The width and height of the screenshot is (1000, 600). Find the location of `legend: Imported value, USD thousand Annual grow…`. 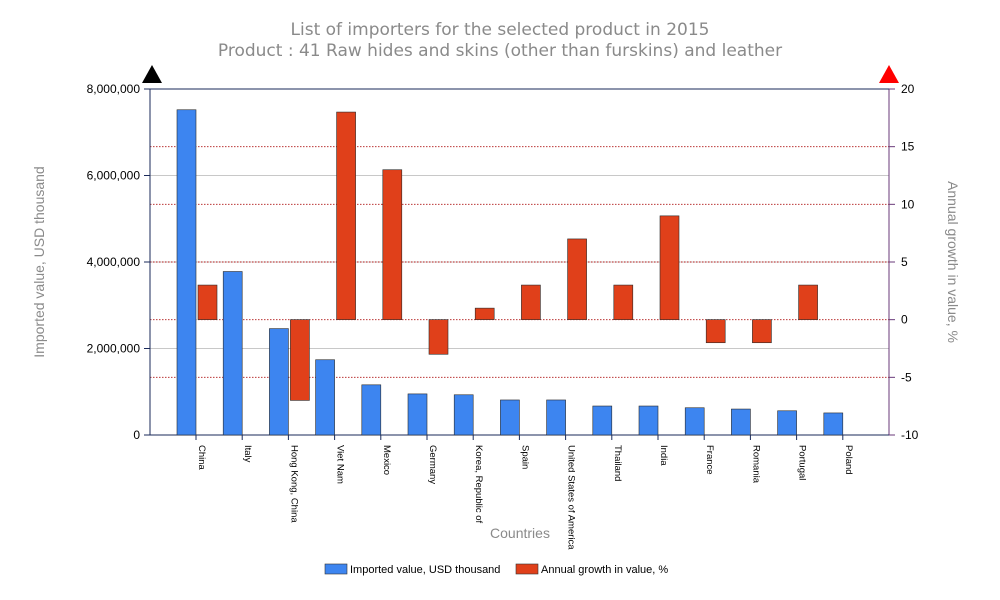

legend: Imported value, USD thousand Annual grow… is located at coordinates (496, 569).